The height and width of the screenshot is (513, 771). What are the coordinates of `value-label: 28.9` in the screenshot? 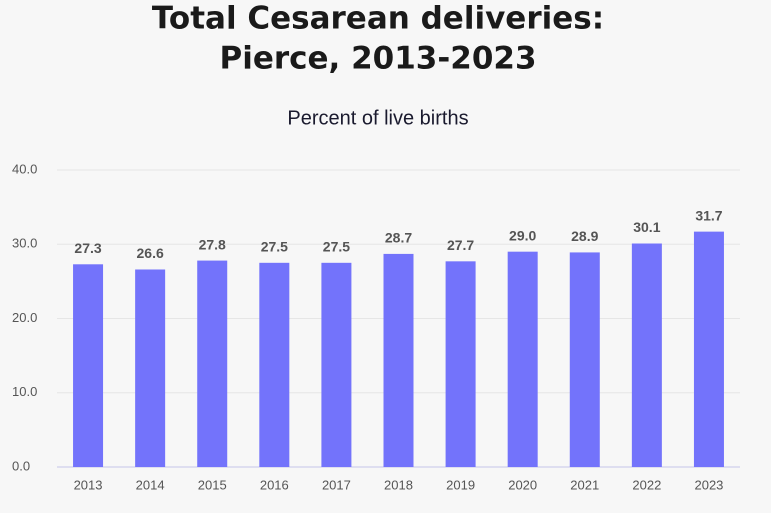 It's located at (584, 236).